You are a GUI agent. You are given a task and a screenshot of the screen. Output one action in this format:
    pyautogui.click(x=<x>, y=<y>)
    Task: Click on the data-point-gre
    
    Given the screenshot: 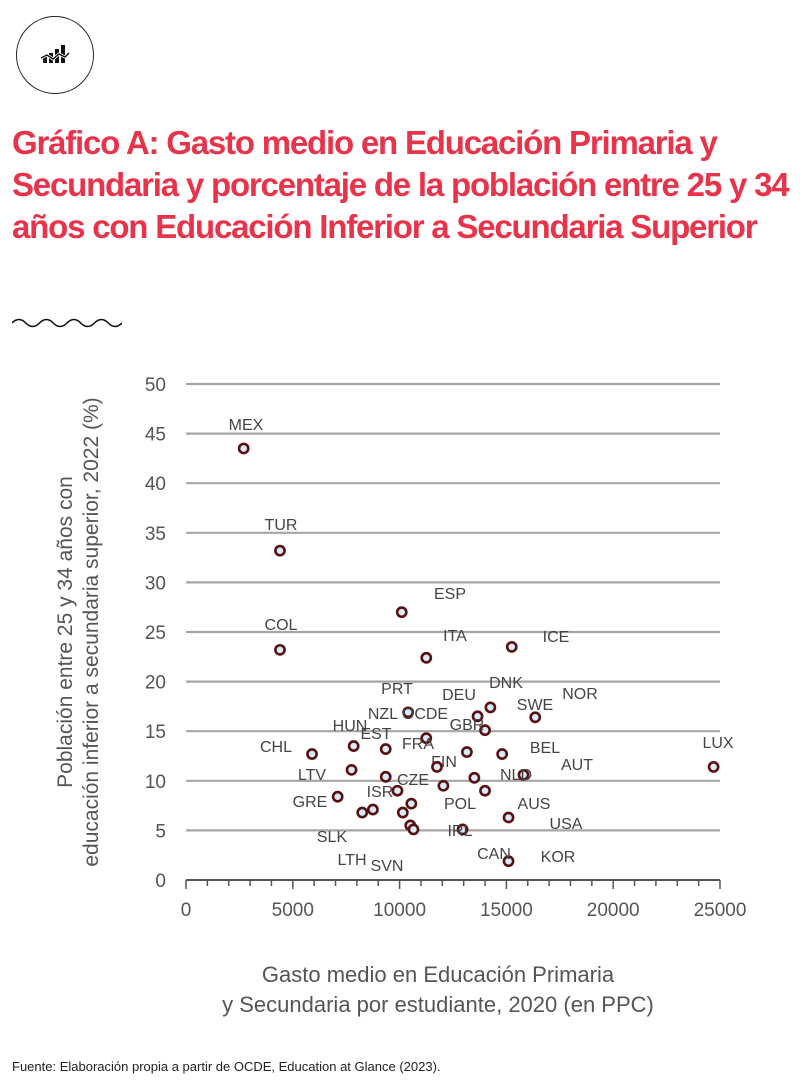 What is the action you would take?
    pyautogui.click(x=337, y=796)
    